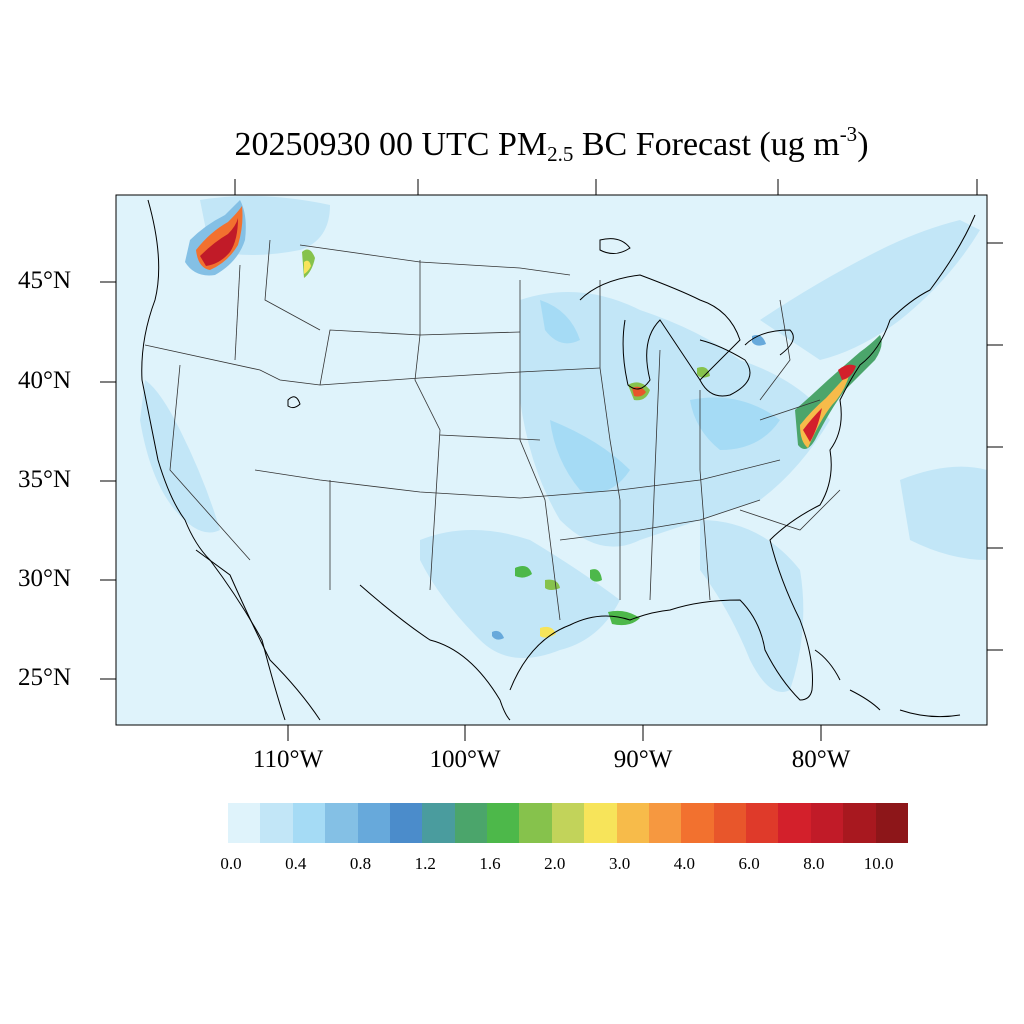 Image resolution: width=1024 pixels, height=1024 pixels. Describe the element at coordinates (45, 677) in the screenshot. I see `lat-label-25n: 25°N` at that location.